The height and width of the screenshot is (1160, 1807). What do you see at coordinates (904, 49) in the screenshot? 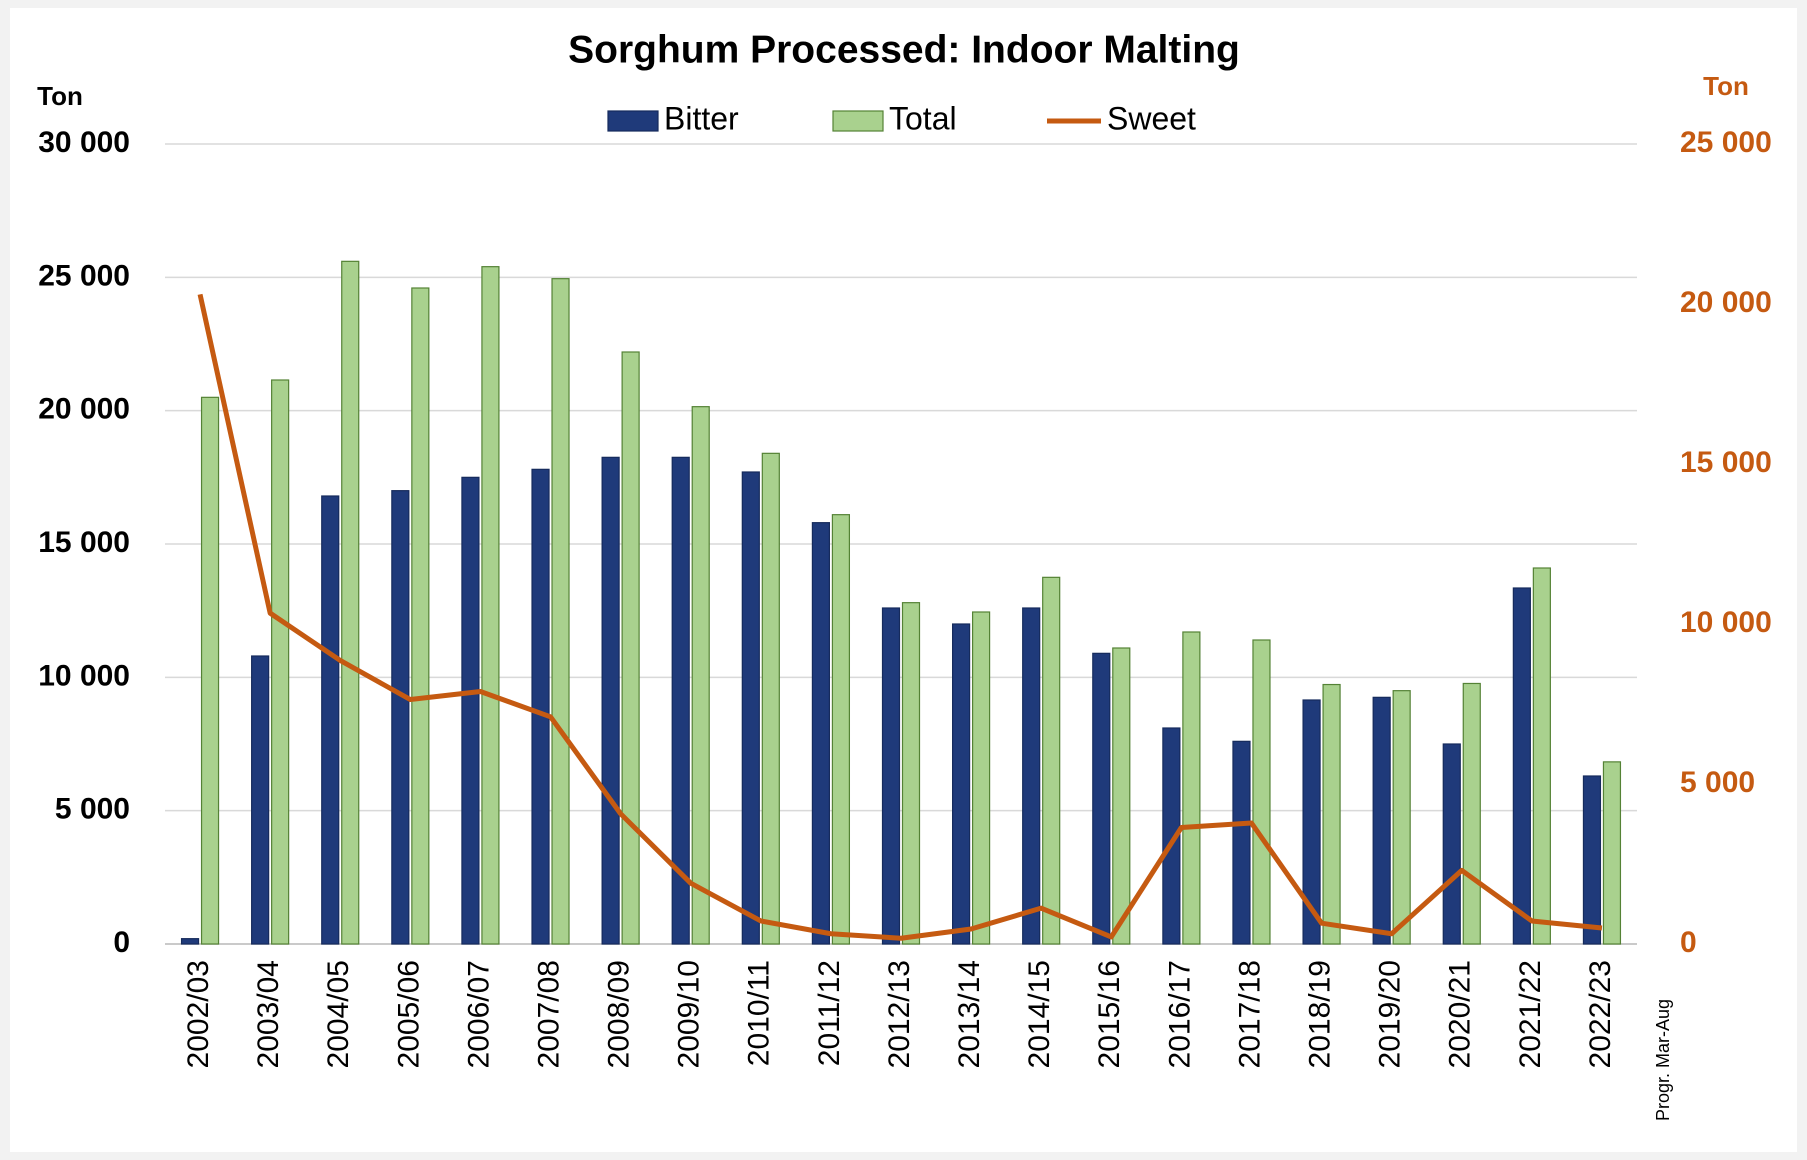
I see `chart-title: Sorghum Processed: Indoor Malting` at bounding box center [904, 49].